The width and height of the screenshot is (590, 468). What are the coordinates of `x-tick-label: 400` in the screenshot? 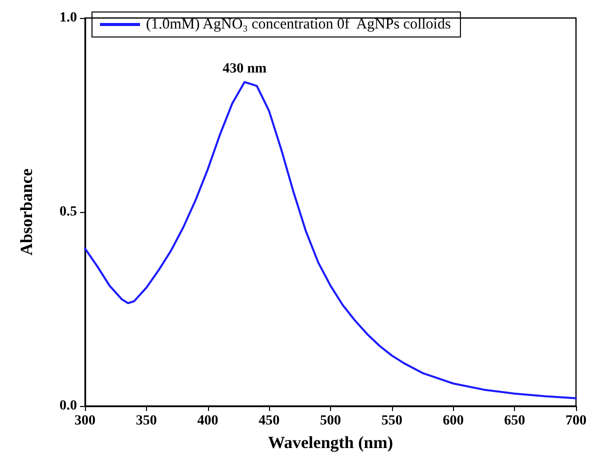 It's located at (207, 421).